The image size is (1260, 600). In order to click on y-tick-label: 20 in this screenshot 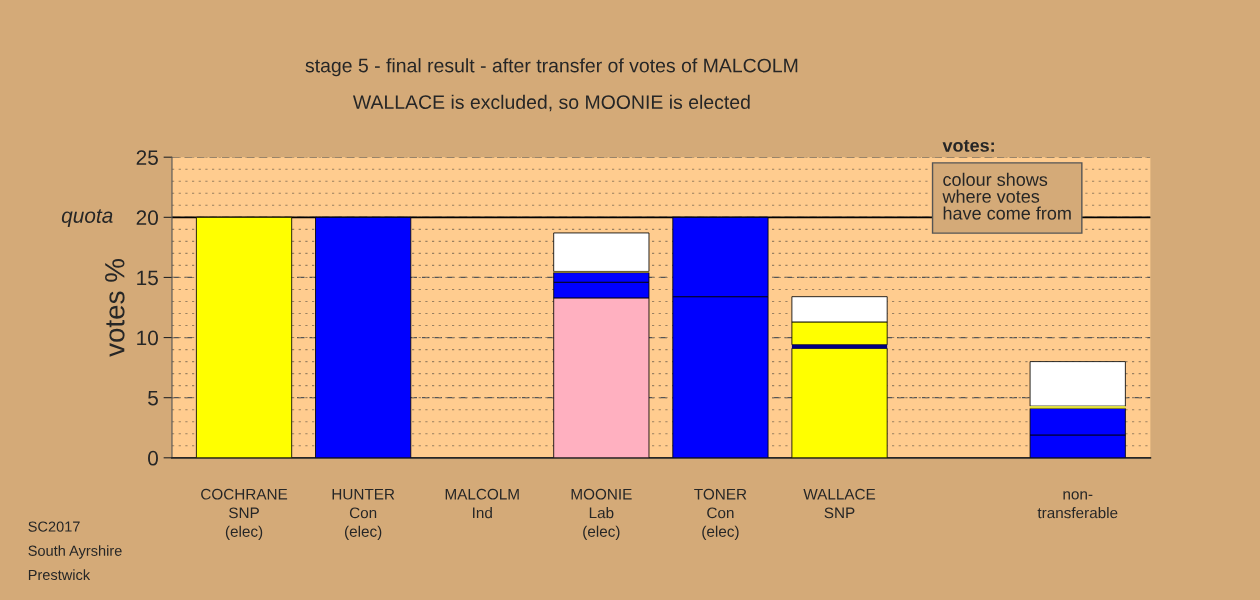, I will do `click(147, 218)`.